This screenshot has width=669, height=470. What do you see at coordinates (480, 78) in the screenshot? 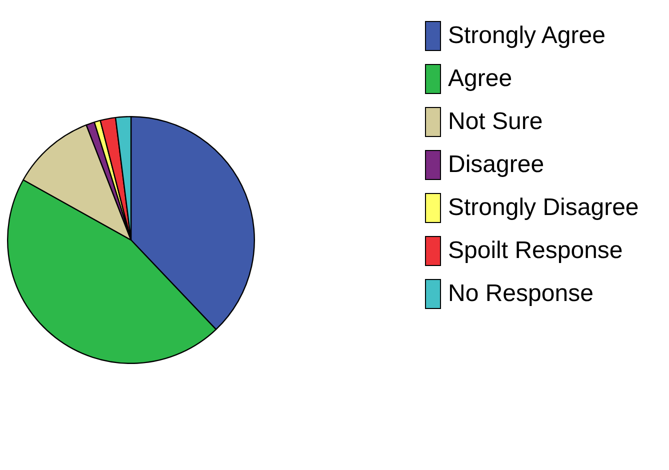
I see `legend-label: Agree` at bounding box center [480, 78].